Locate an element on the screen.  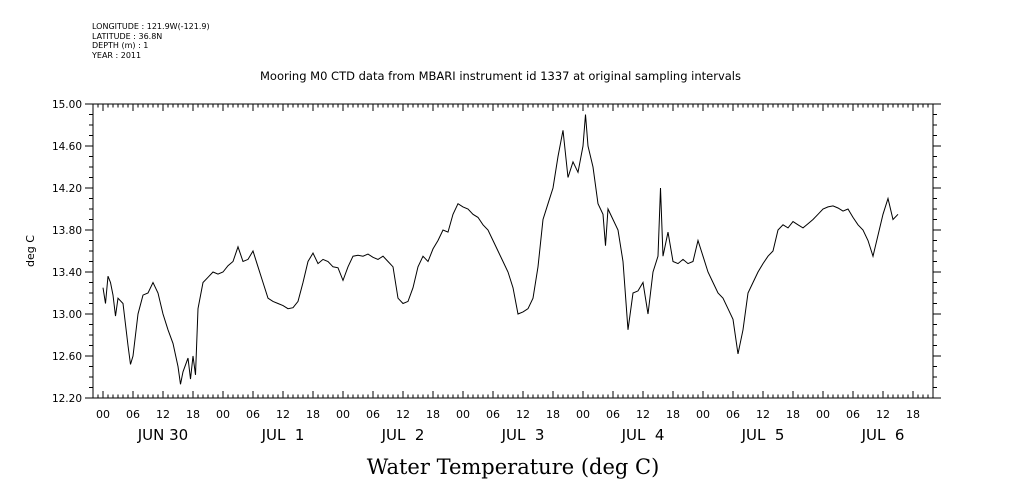
year-label: YEAR : 2011 is located at coordinates (117, 55).